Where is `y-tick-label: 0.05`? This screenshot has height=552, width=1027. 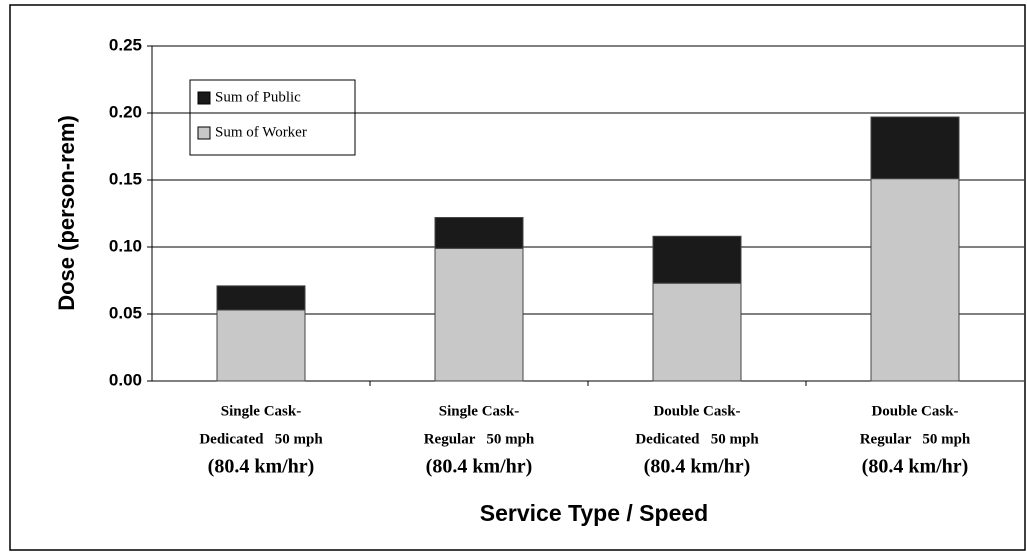 y-tick-label: 0.05 is located at coordinates (125, 312).